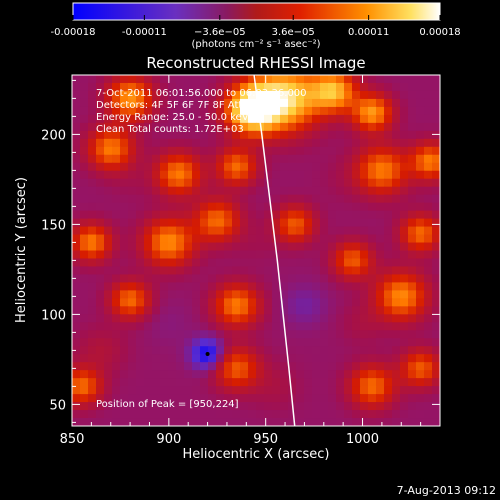  Describe the element at coordinates (255, 44) in the screenshot. I see `colorbar-unit-label: (photons cm⁻² s⁻¹ asec⁻²)` at that location.